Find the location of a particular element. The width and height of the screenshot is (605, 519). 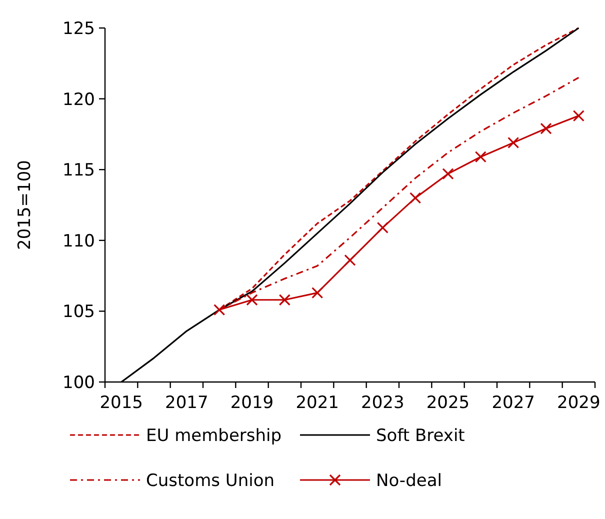

x-tick-label: 2021 is located at coordinates (317, 403).